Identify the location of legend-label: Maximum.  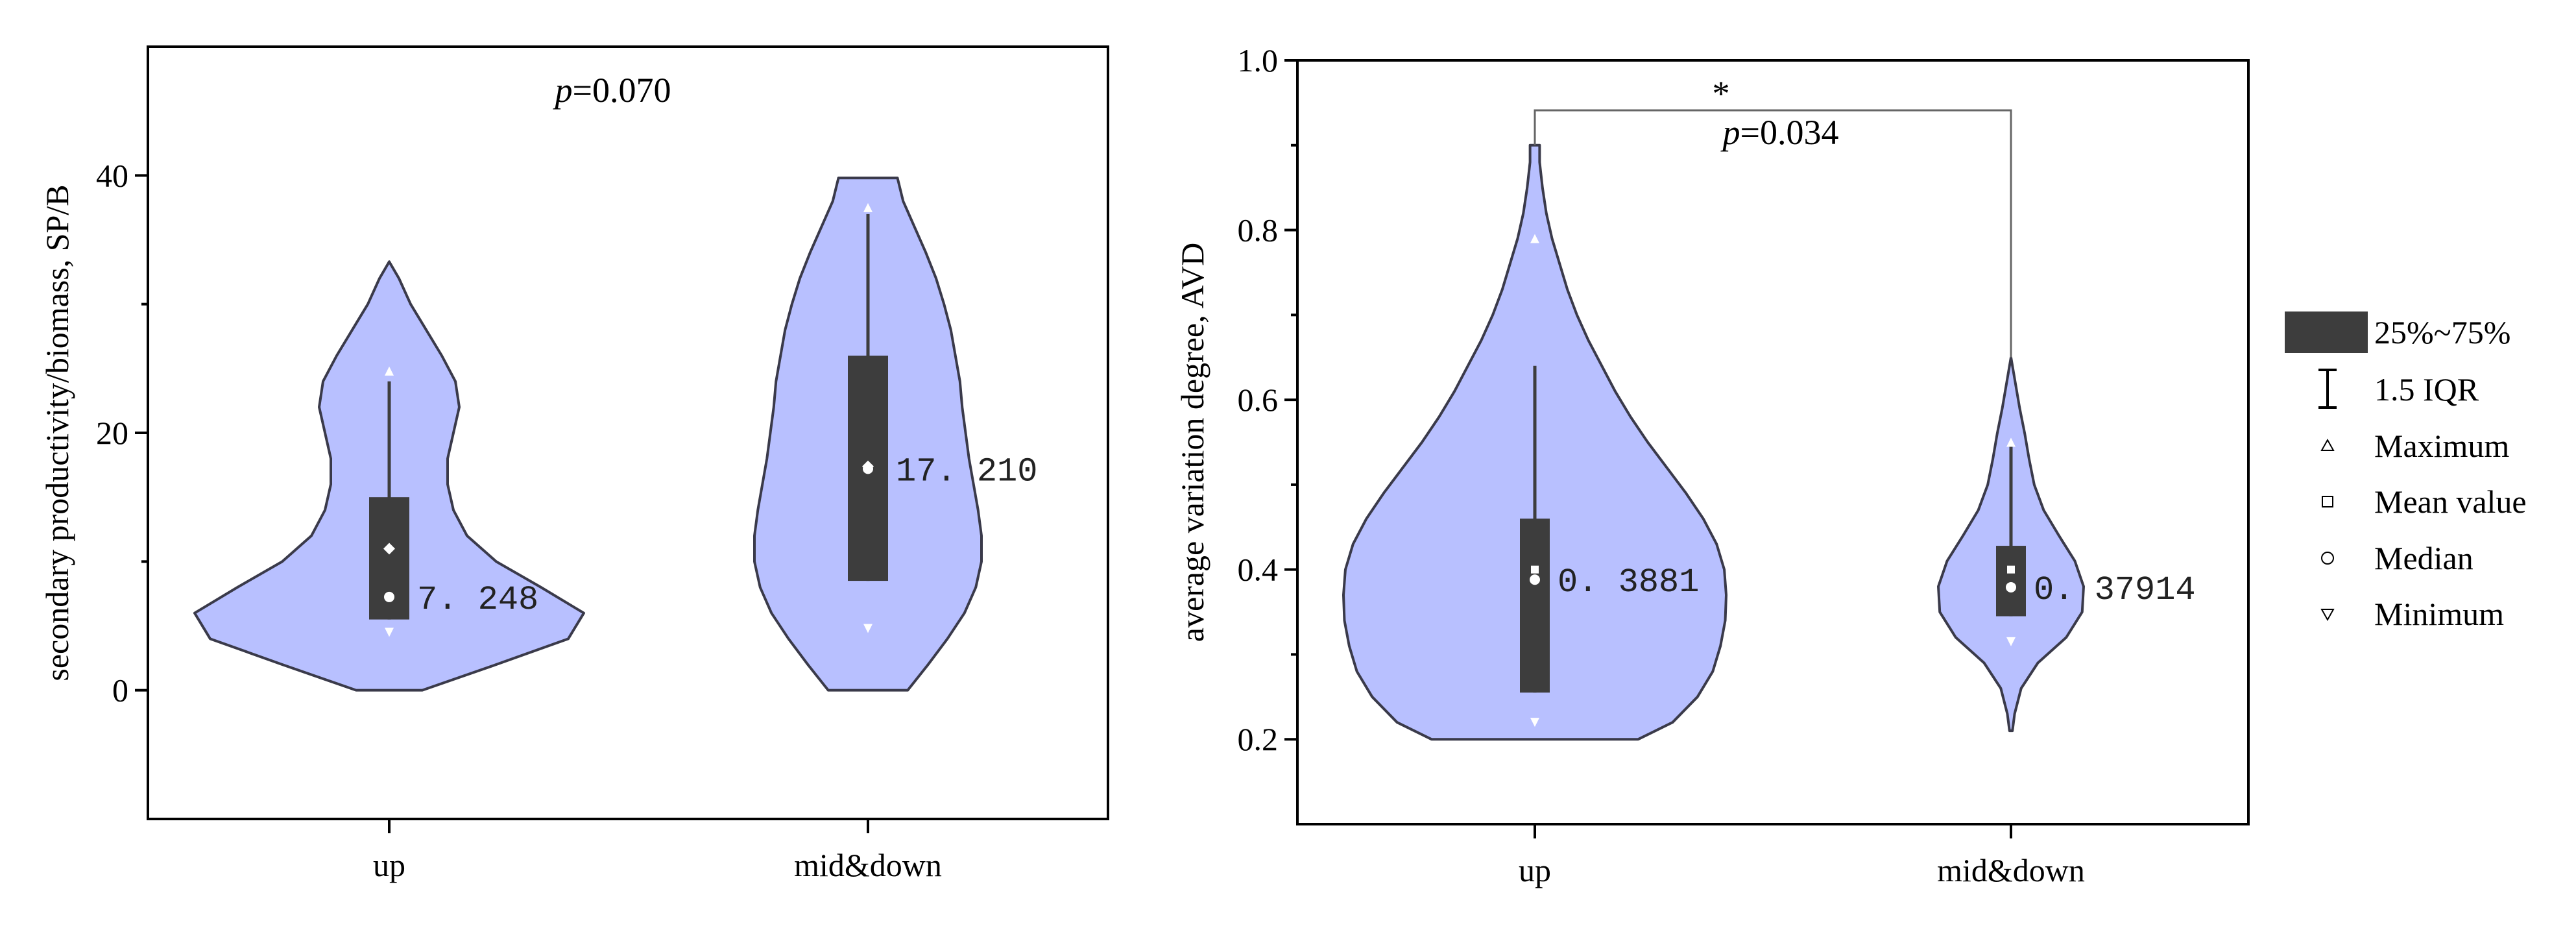
(2441, 446).